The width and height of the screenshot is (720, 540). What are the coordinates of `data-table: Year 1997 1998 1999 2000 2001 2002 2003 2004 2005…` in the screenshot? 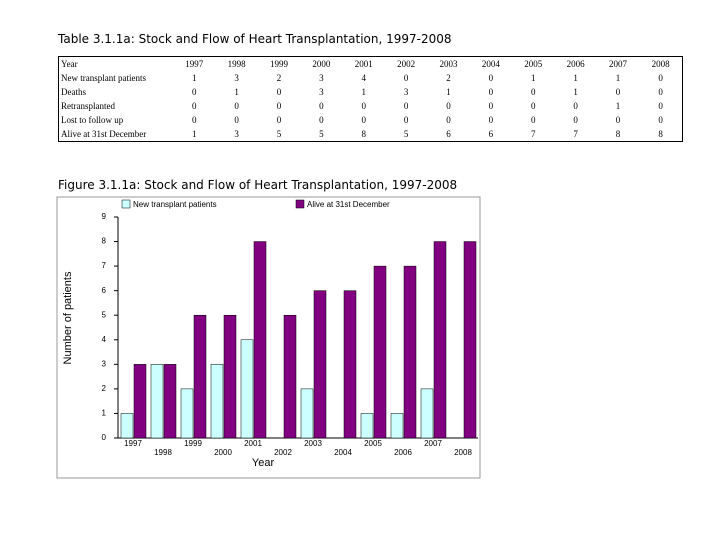 It's located at (370, 99).